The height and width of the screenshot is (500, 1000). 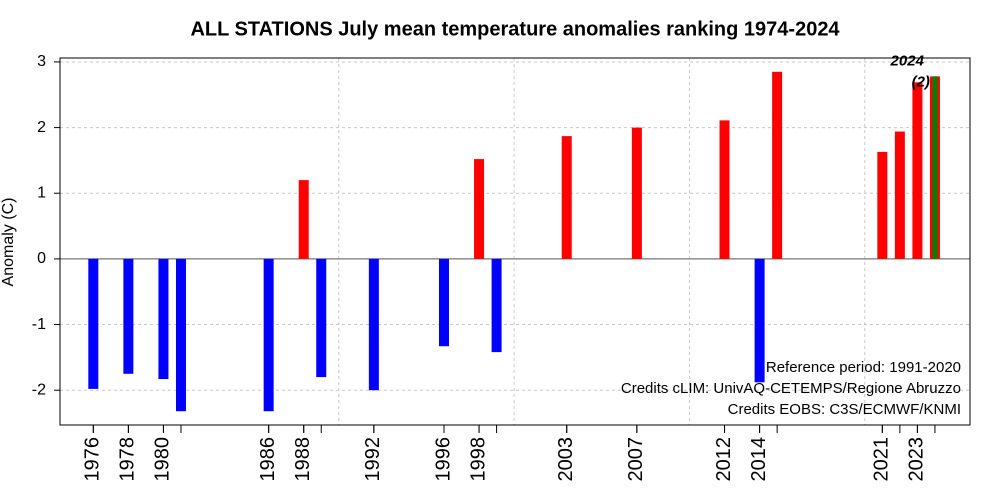 I want to click on x-tick-label: 2003, so click(x=566, y=459).